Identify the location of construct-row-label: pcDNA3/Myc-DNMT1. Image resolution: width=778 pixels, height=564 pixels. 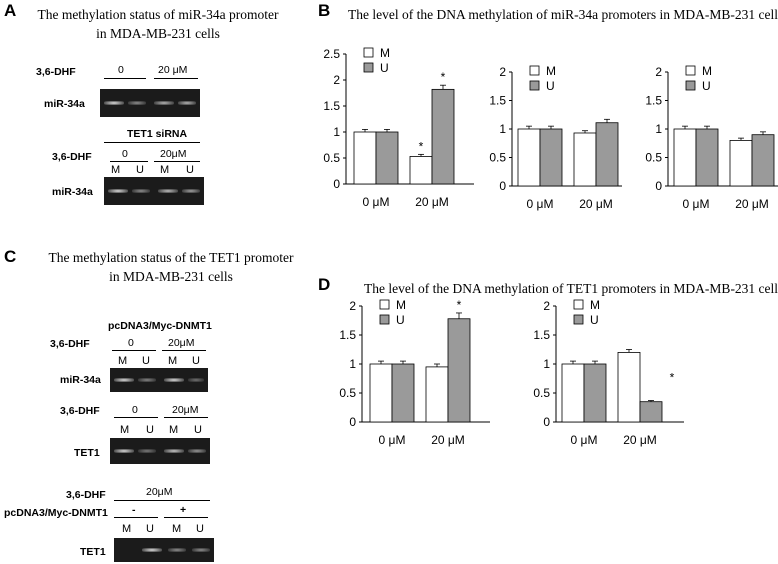
(56, 513).